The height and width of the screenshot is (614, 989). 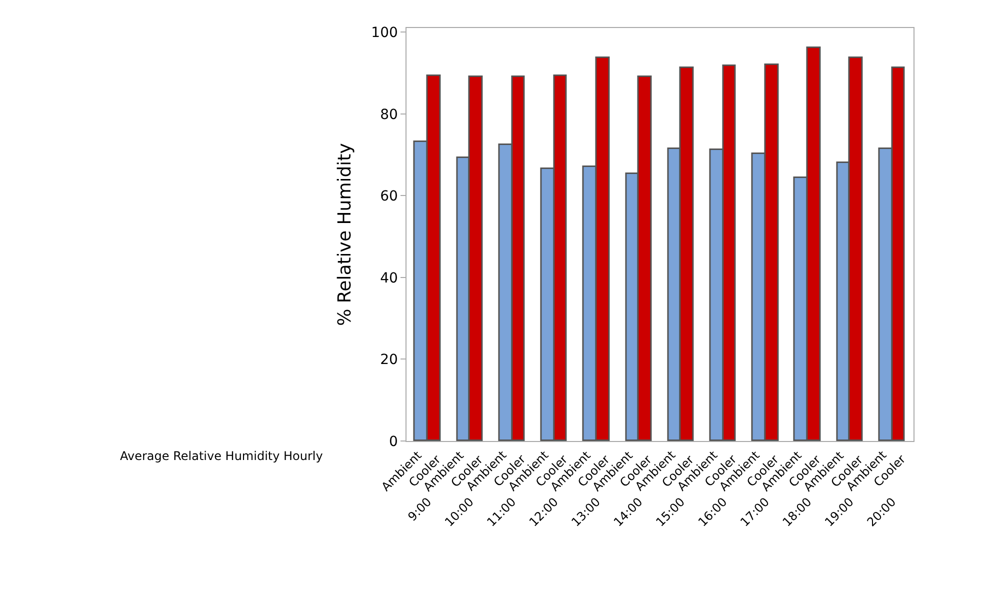 What do you see at coordinates (221, 456) in the screenshot?
I see `text: Average Relative Humidity Hourly` at bounding box center [221, 456].